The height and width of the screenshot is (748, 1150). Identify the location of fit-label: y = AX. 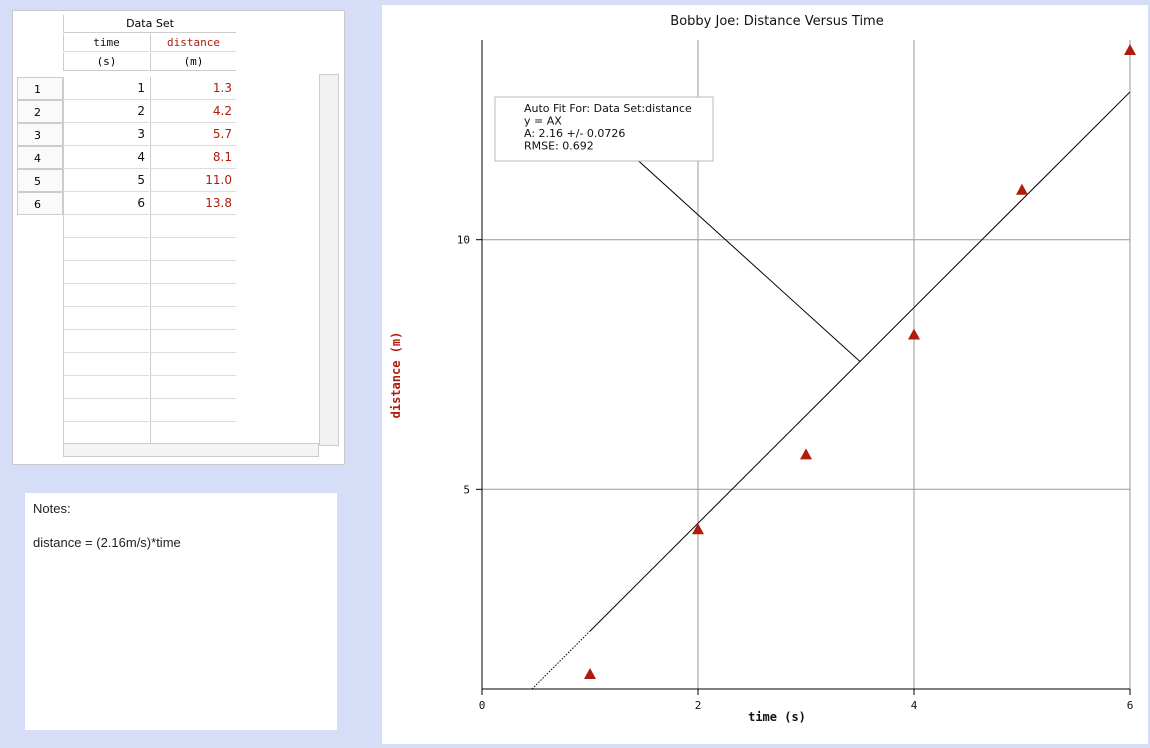
(543, 121).